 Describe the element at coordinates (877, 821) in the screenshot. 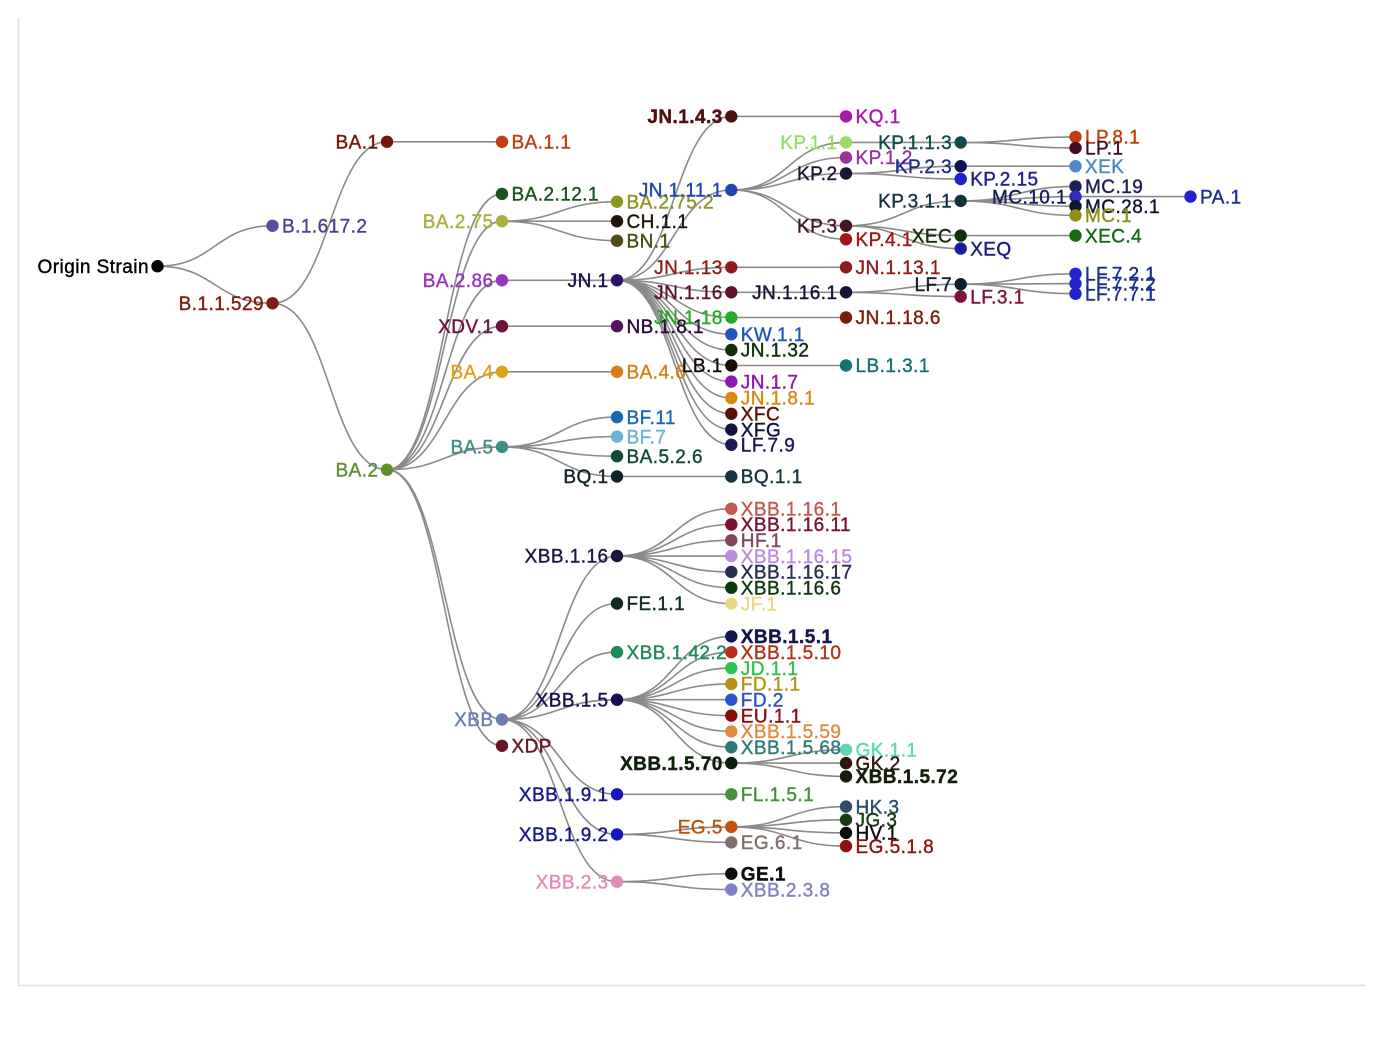

I see `svg-text: JG.3` at that location.